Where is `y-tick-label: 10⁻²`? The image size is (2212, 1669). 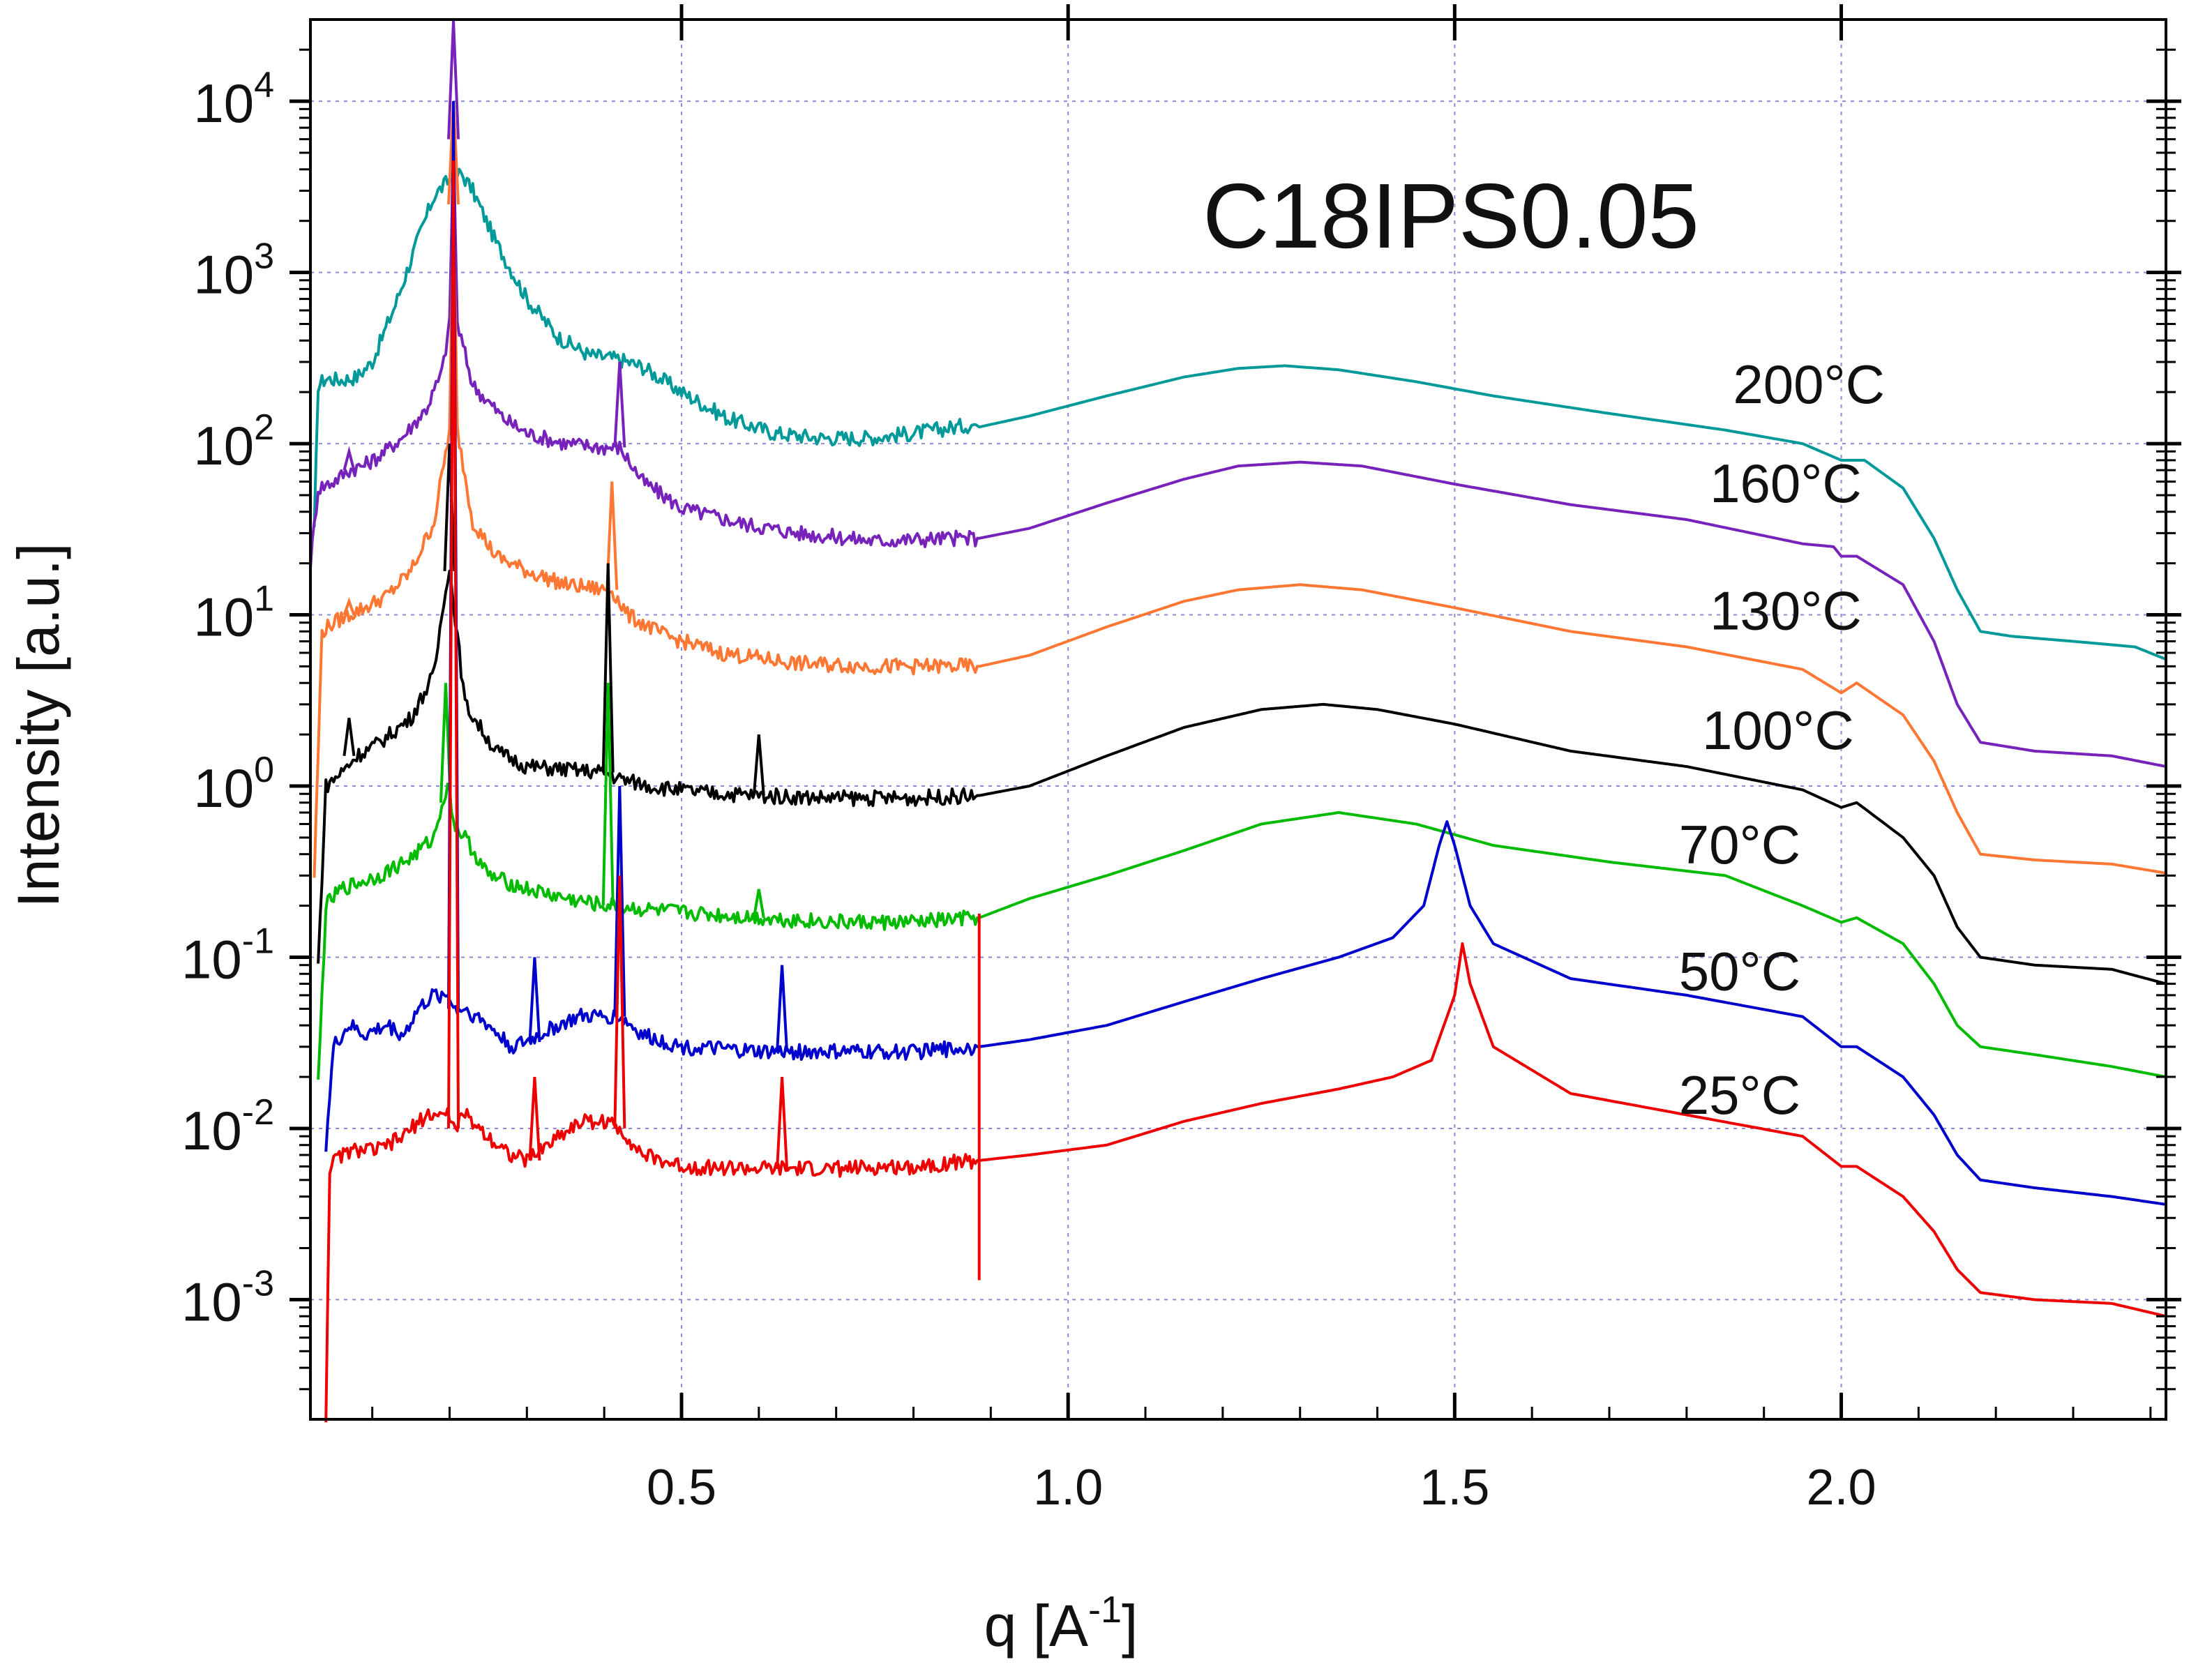 y-tick-label: 10⁻² is located at coordinates (228, 1126).